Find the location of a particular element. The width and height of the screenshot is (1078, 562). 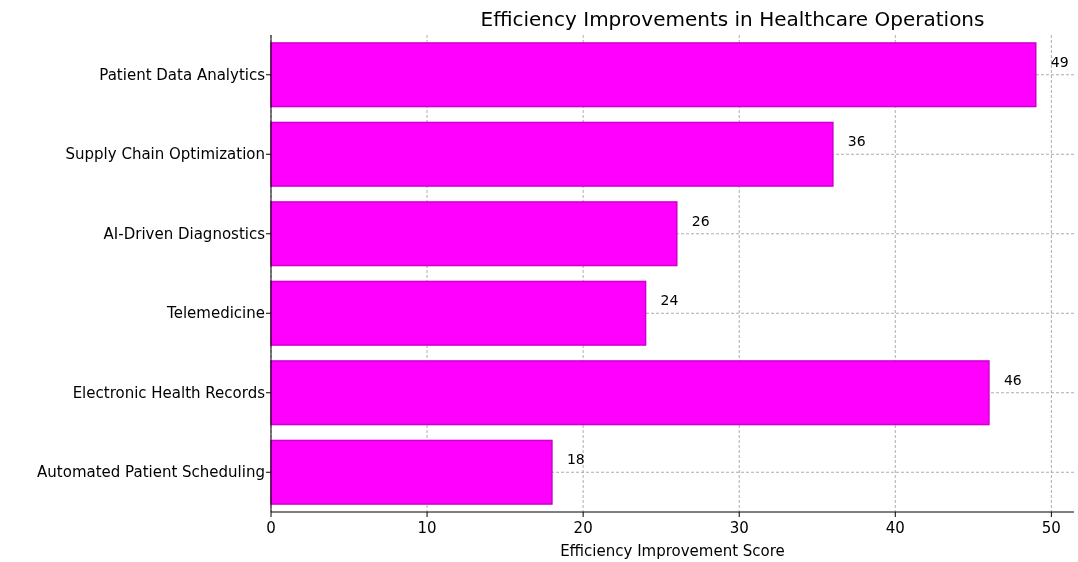

x-axis-title: Efficiency Improvement Score is located at coordinates (672, 551).